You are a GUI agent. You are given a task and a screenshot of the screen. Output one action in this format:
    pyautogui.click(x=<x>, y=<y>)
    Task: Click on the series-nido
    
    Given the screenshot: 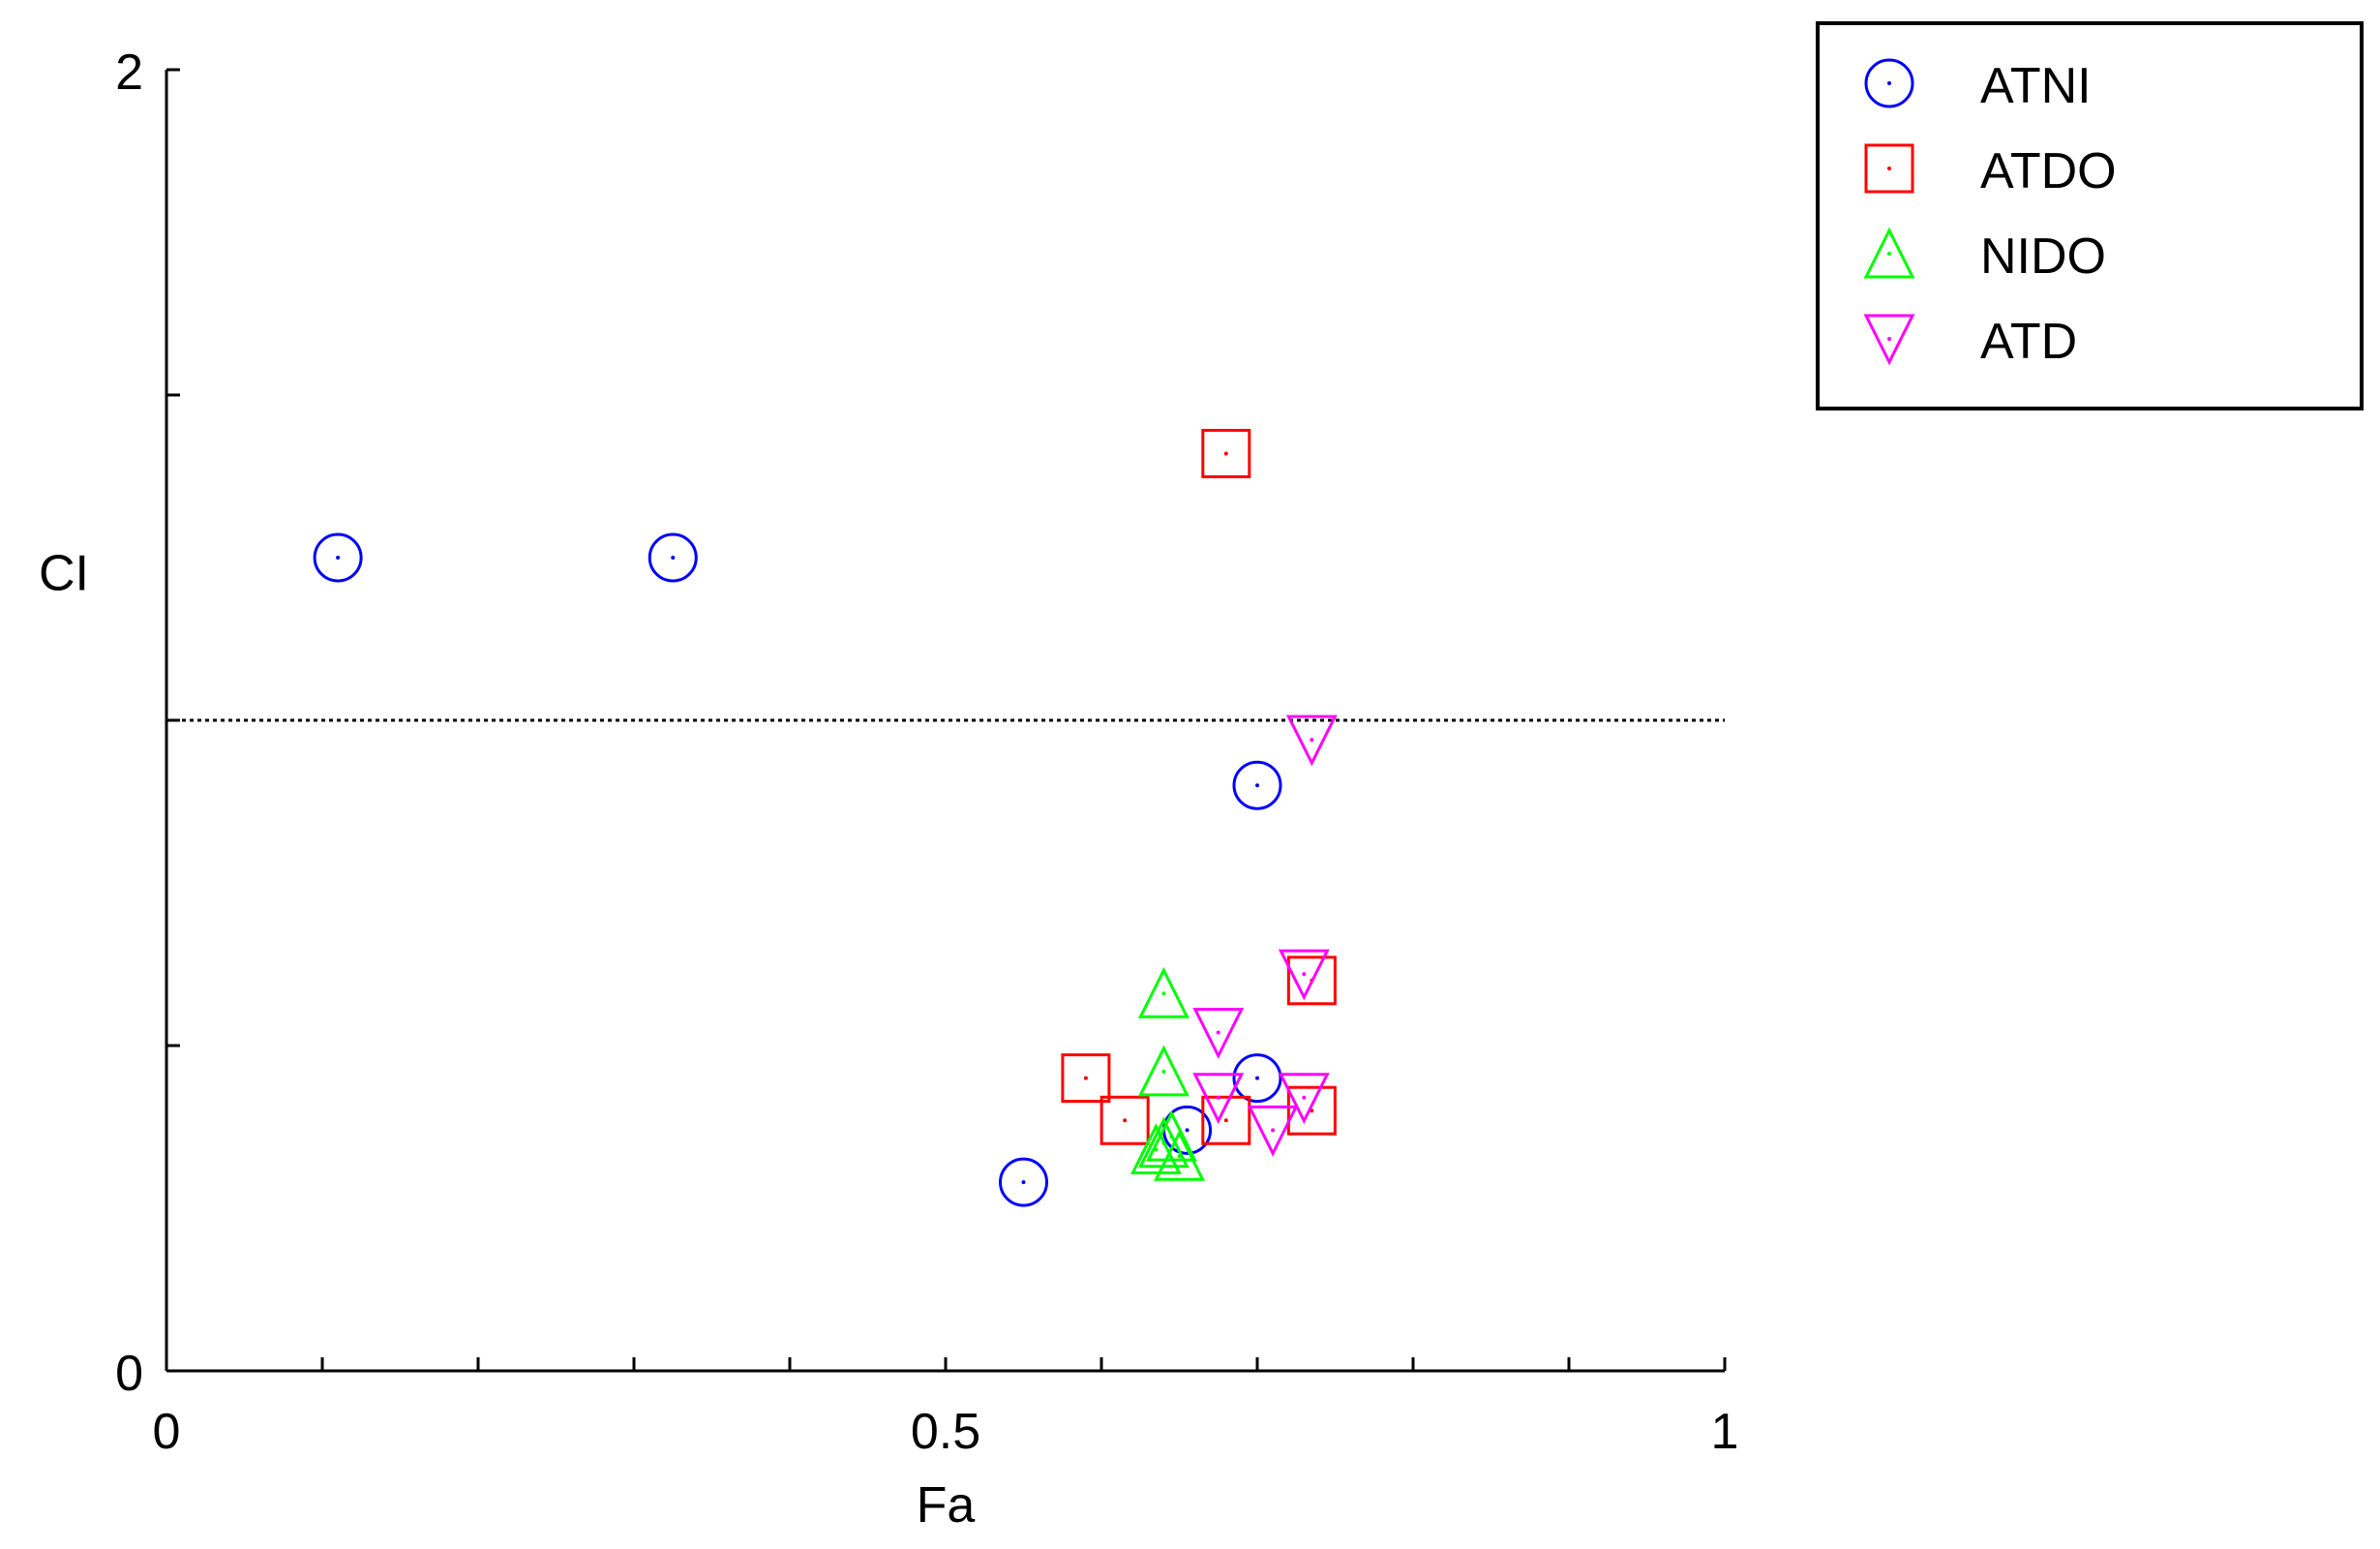 What is the action you would take?
    pyautogui.click(x=1168, y=1074)
    